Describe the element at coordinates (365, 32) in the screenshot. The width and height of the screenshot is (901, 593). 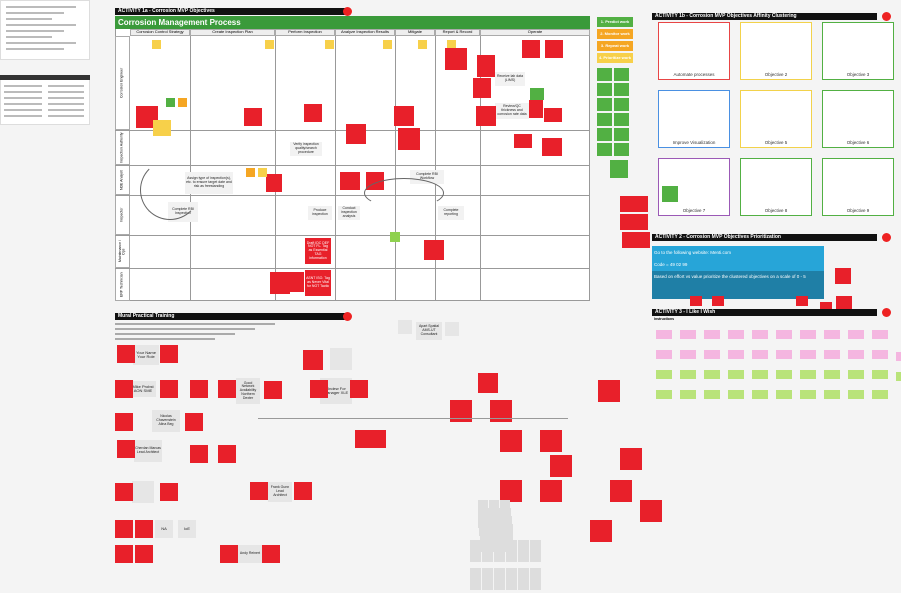
I see `column-header: Analyze Inspection Results` at that location.